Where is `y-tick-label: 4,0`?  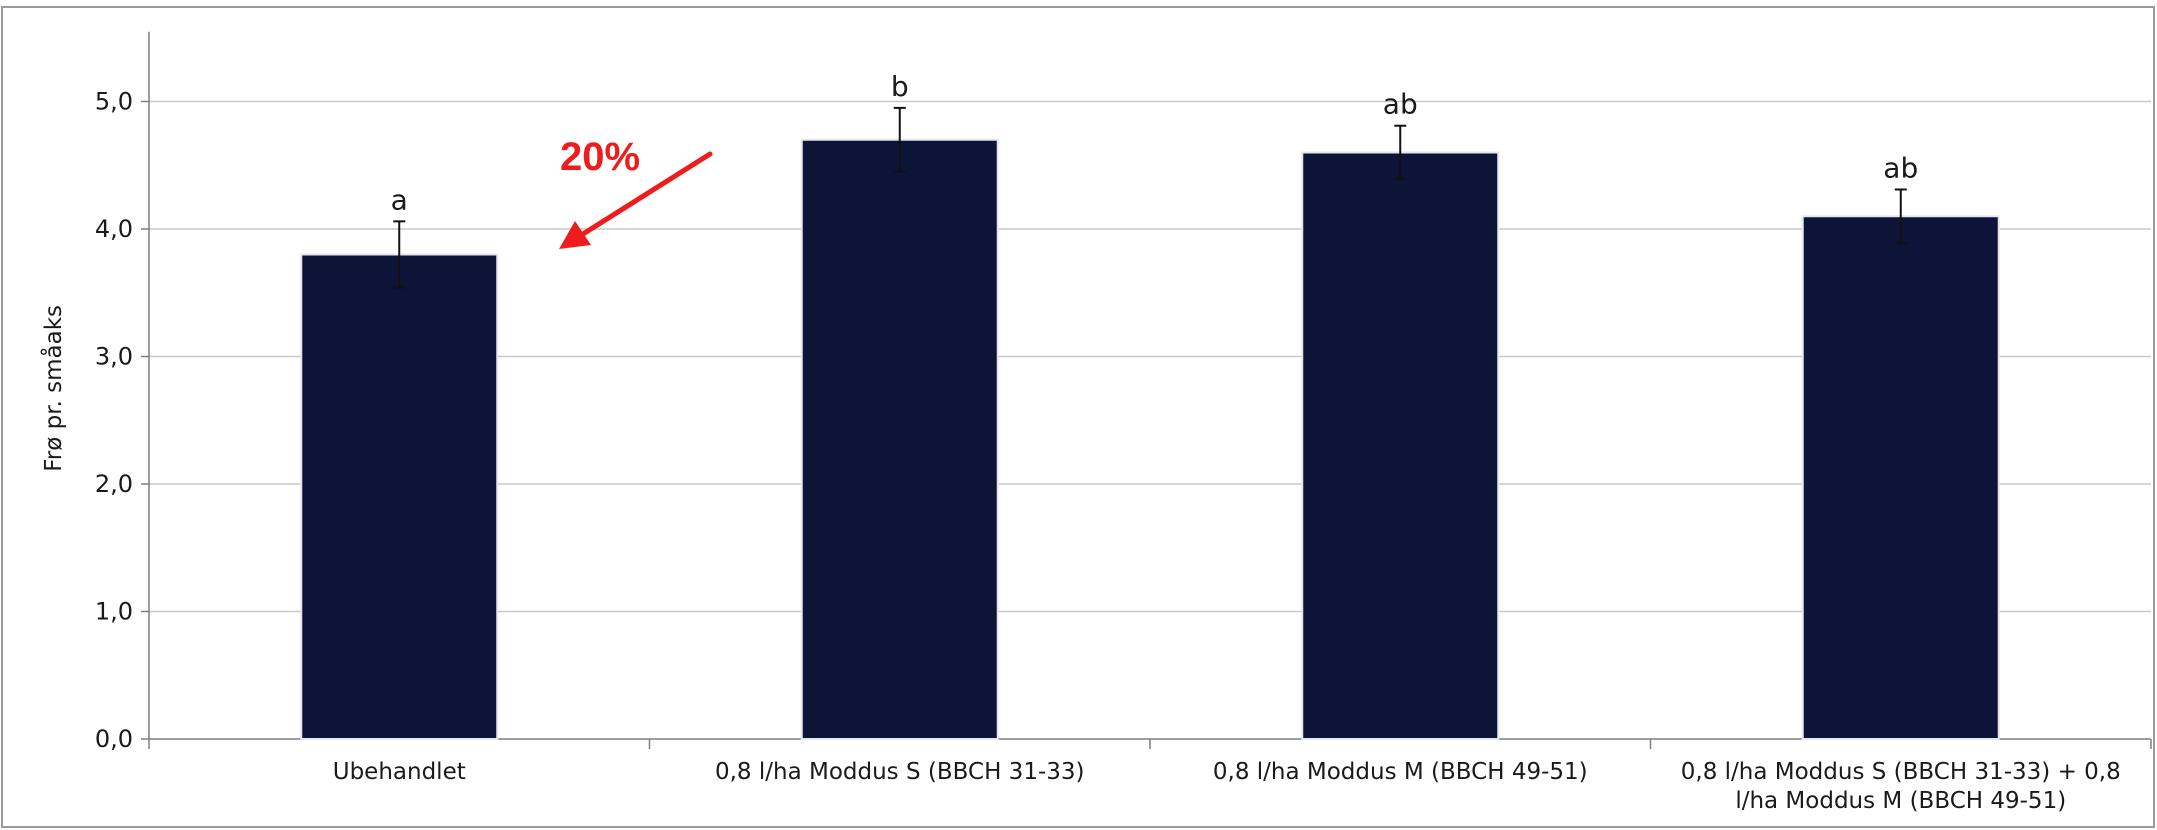
y-tick-label: 4,0 is located at coordinates (114, 229).